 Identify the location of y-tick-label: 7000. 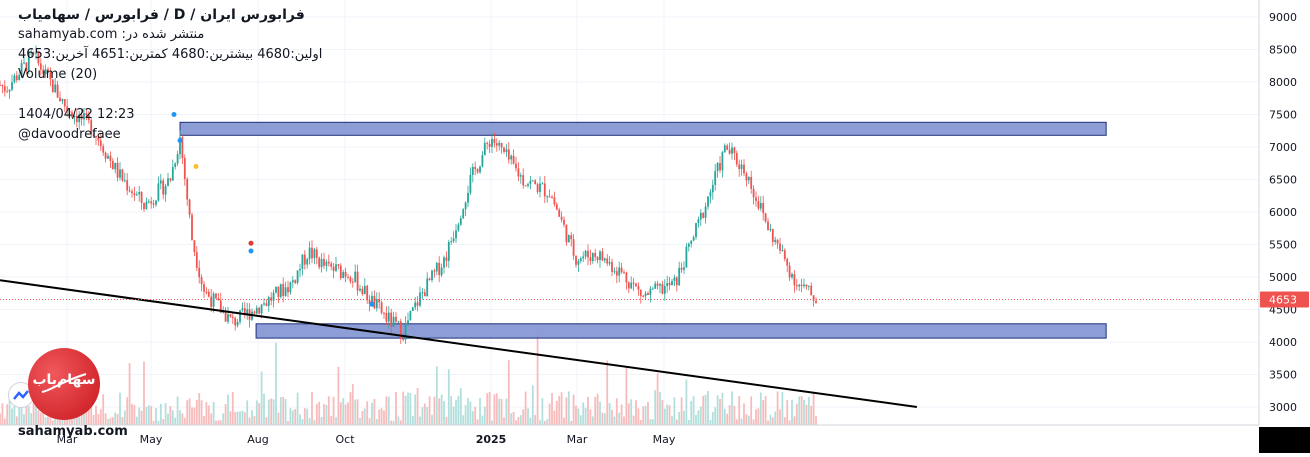
(1283, 147).